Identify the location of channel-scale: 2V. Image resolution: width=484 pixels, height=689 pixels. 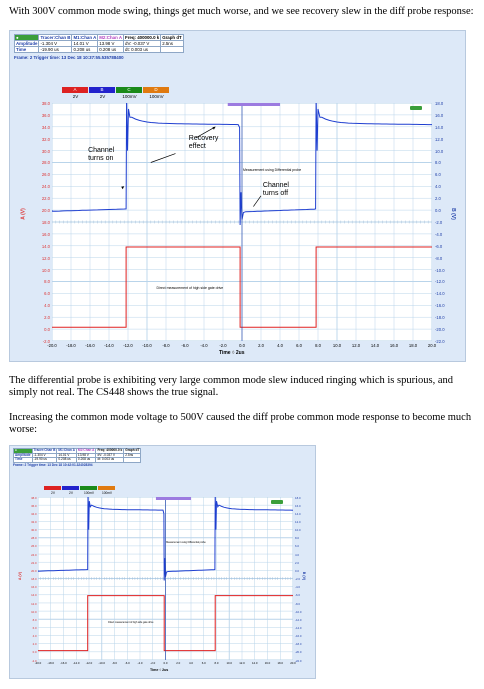
(53, 493).